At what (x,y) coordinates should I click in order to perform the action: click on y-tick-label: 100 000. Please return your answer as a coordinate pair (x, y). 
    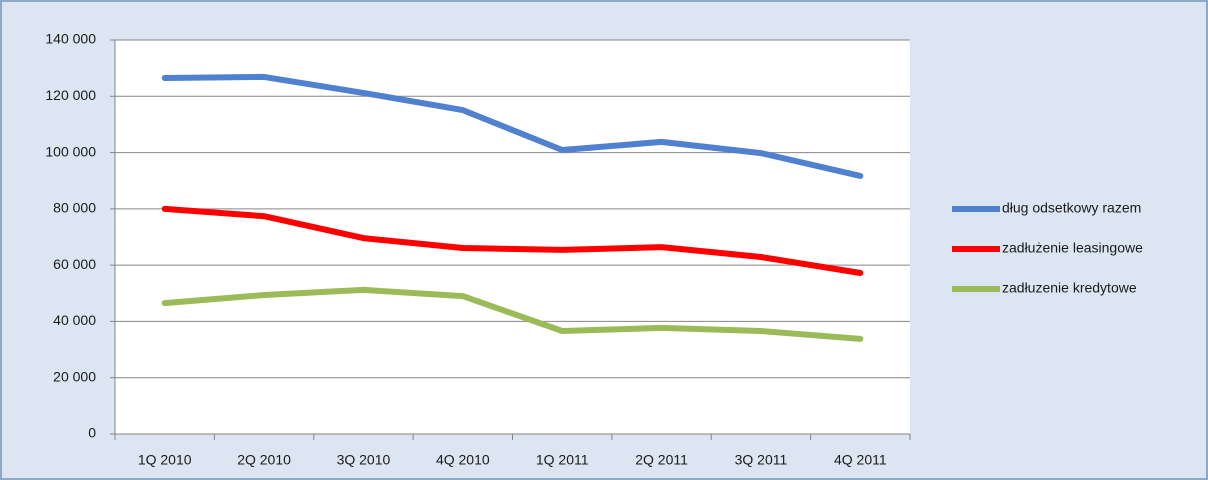
    Looking at the image, I should click on (70, 151).